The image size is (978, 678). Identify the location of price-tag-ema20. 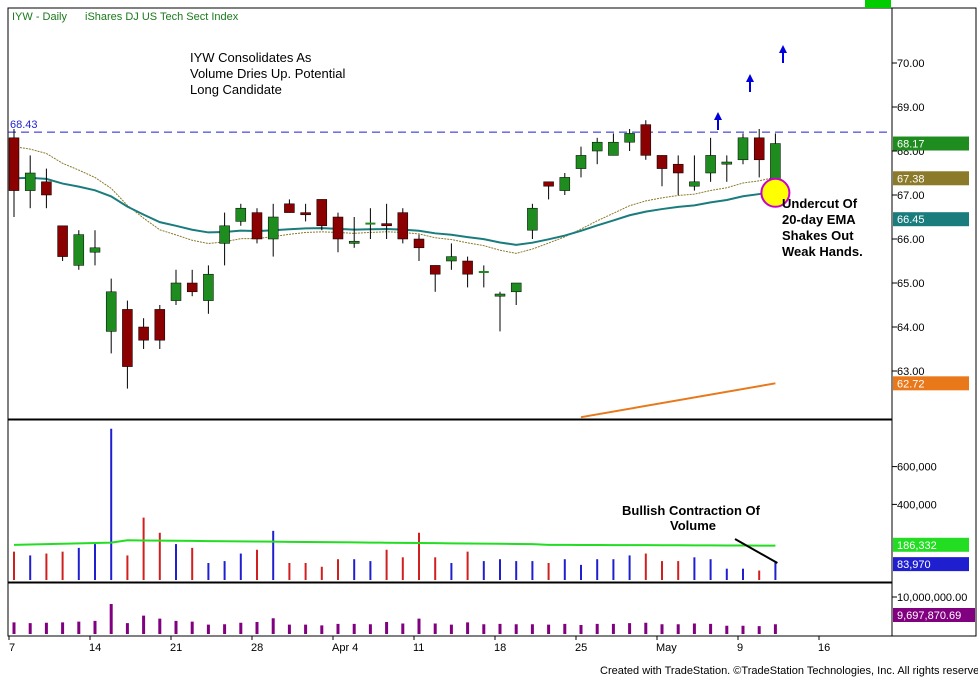
(931, 178).